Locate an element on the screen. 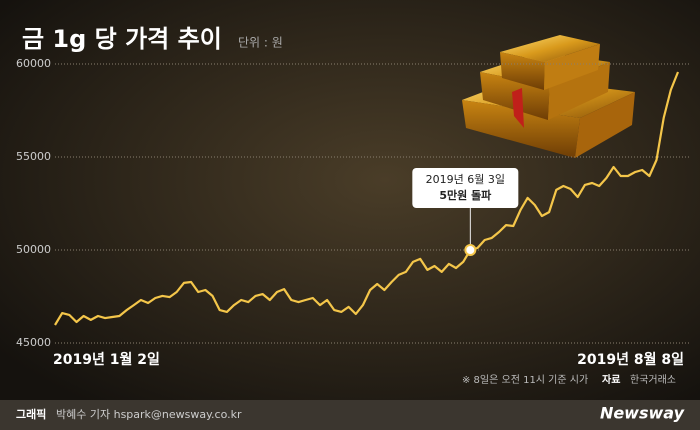  y-tick-label: 45000 is located at coordinates (33, 342).